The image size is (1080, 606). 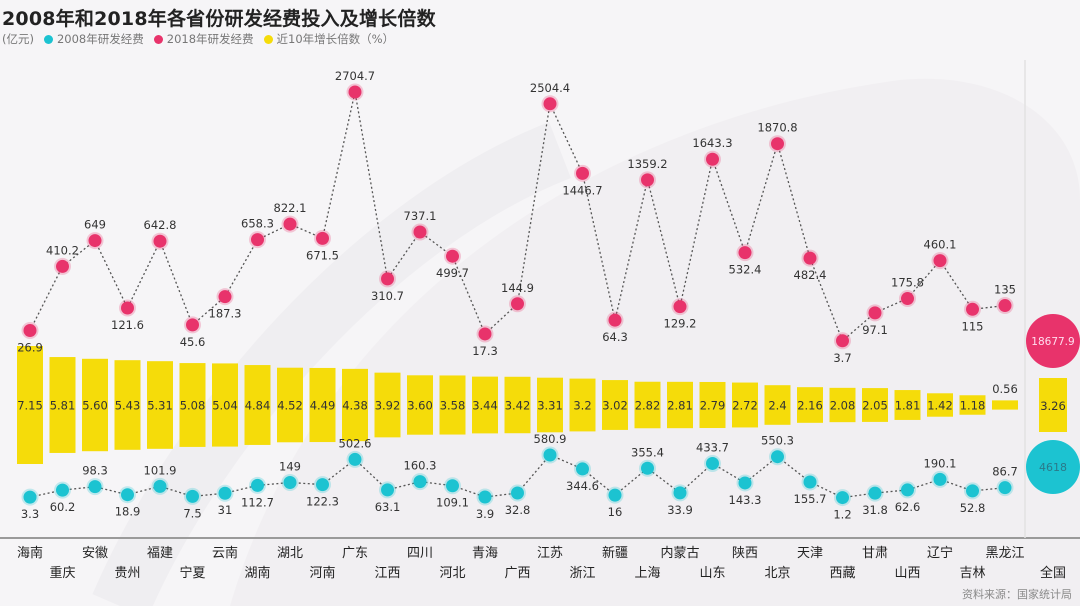 What do you see at coordinates (95, 553) in the screenshot?
I see `province-label: 安徽` at bounding box center [95, 553].